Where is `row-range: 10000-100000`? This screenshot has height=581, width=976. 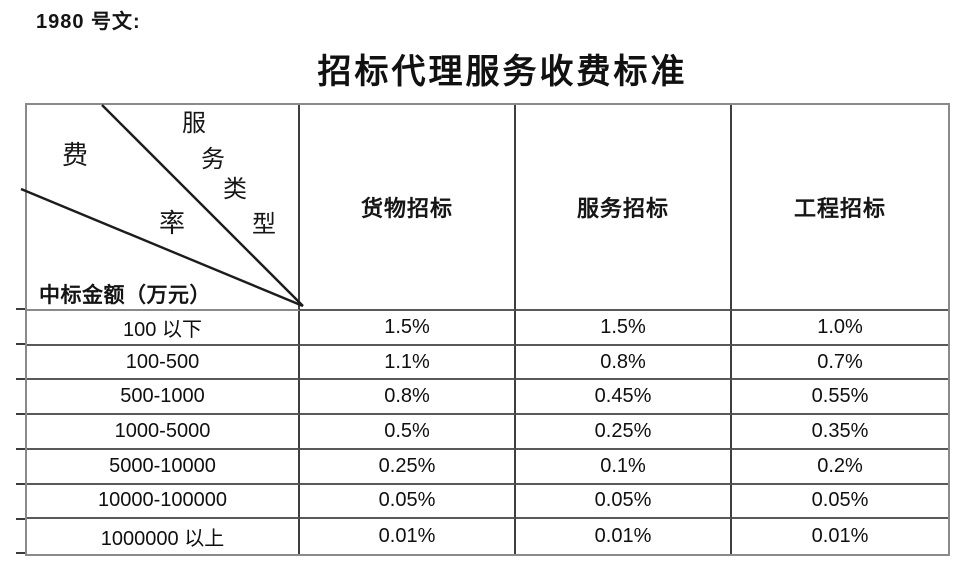 row-range: 10000-100000 is located at coordinates (163, 502).